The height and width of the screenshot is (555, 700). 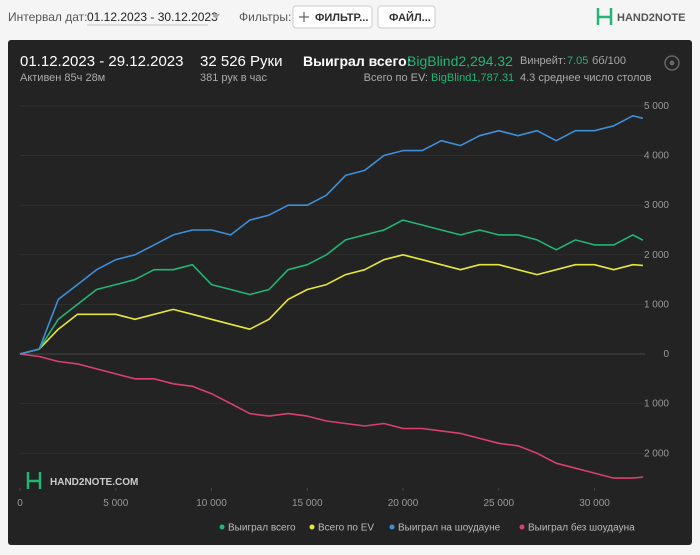 I want to click on winrate-label: Винрейт:, so click(x=543, y=61).